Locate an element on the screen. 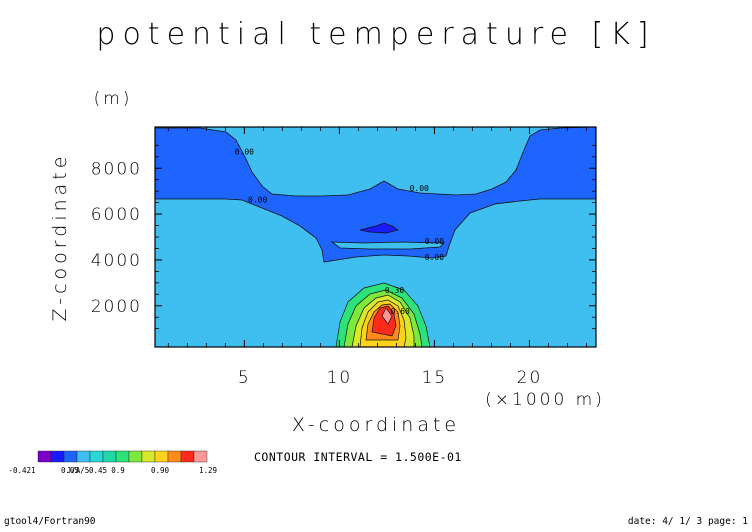 This screenshot has width=752, height=532. dark-lens-region is located at coordinates (379, 228).